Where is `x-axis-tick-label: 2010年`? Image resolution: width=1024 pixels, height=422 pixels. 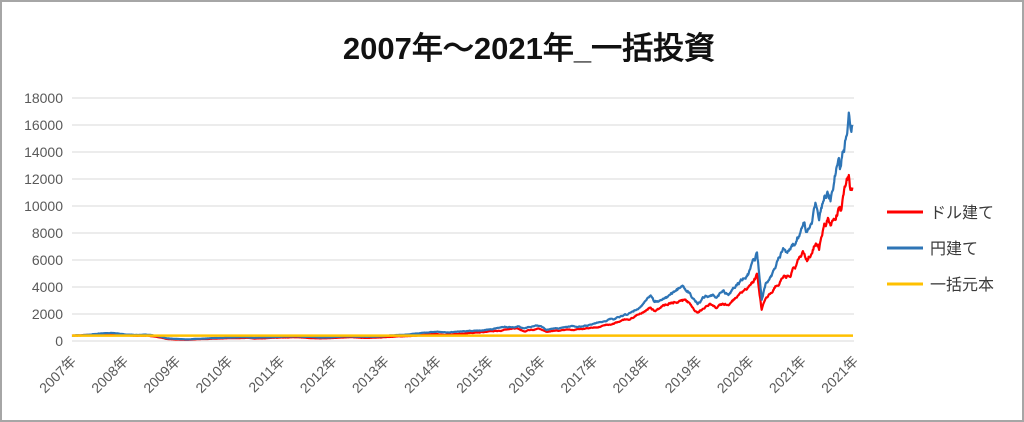 x-axis-tick-label: 2010年 is located at coordinates (213, 374).